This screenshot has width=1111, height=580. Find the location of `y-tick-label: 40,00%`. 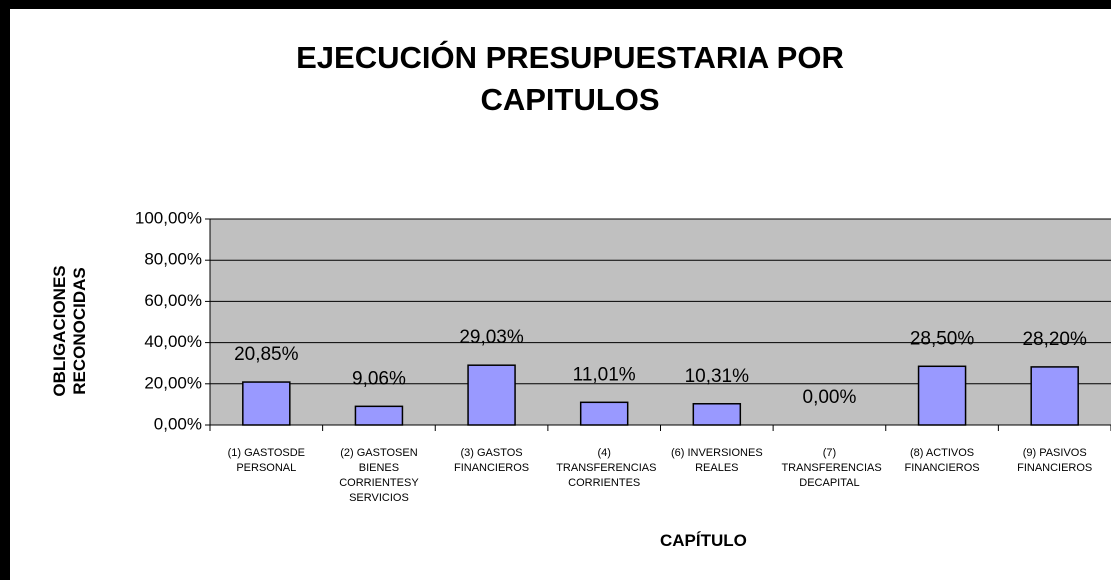

y-tick-label: 40,00% is located at coordinates (173, 341).